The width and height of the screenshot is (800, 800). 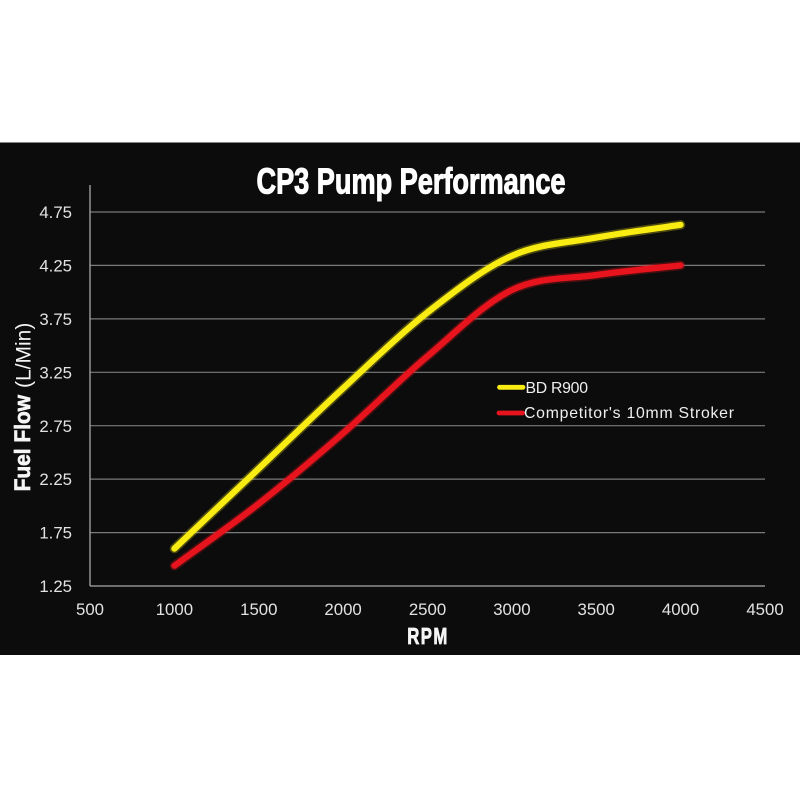 I want to click on svg-text: 3.75, so click(x=55, y=319).